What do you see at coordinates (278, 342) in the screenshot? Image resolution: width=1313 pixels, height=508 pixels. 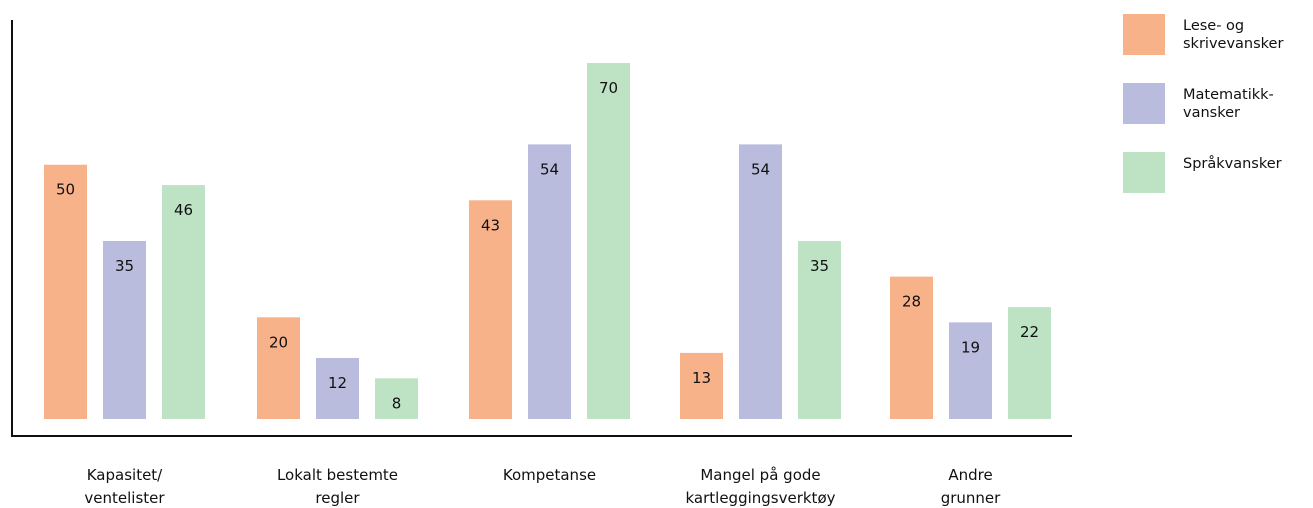 I see `bar-value-label: 20` at bounding box center [278, 342].